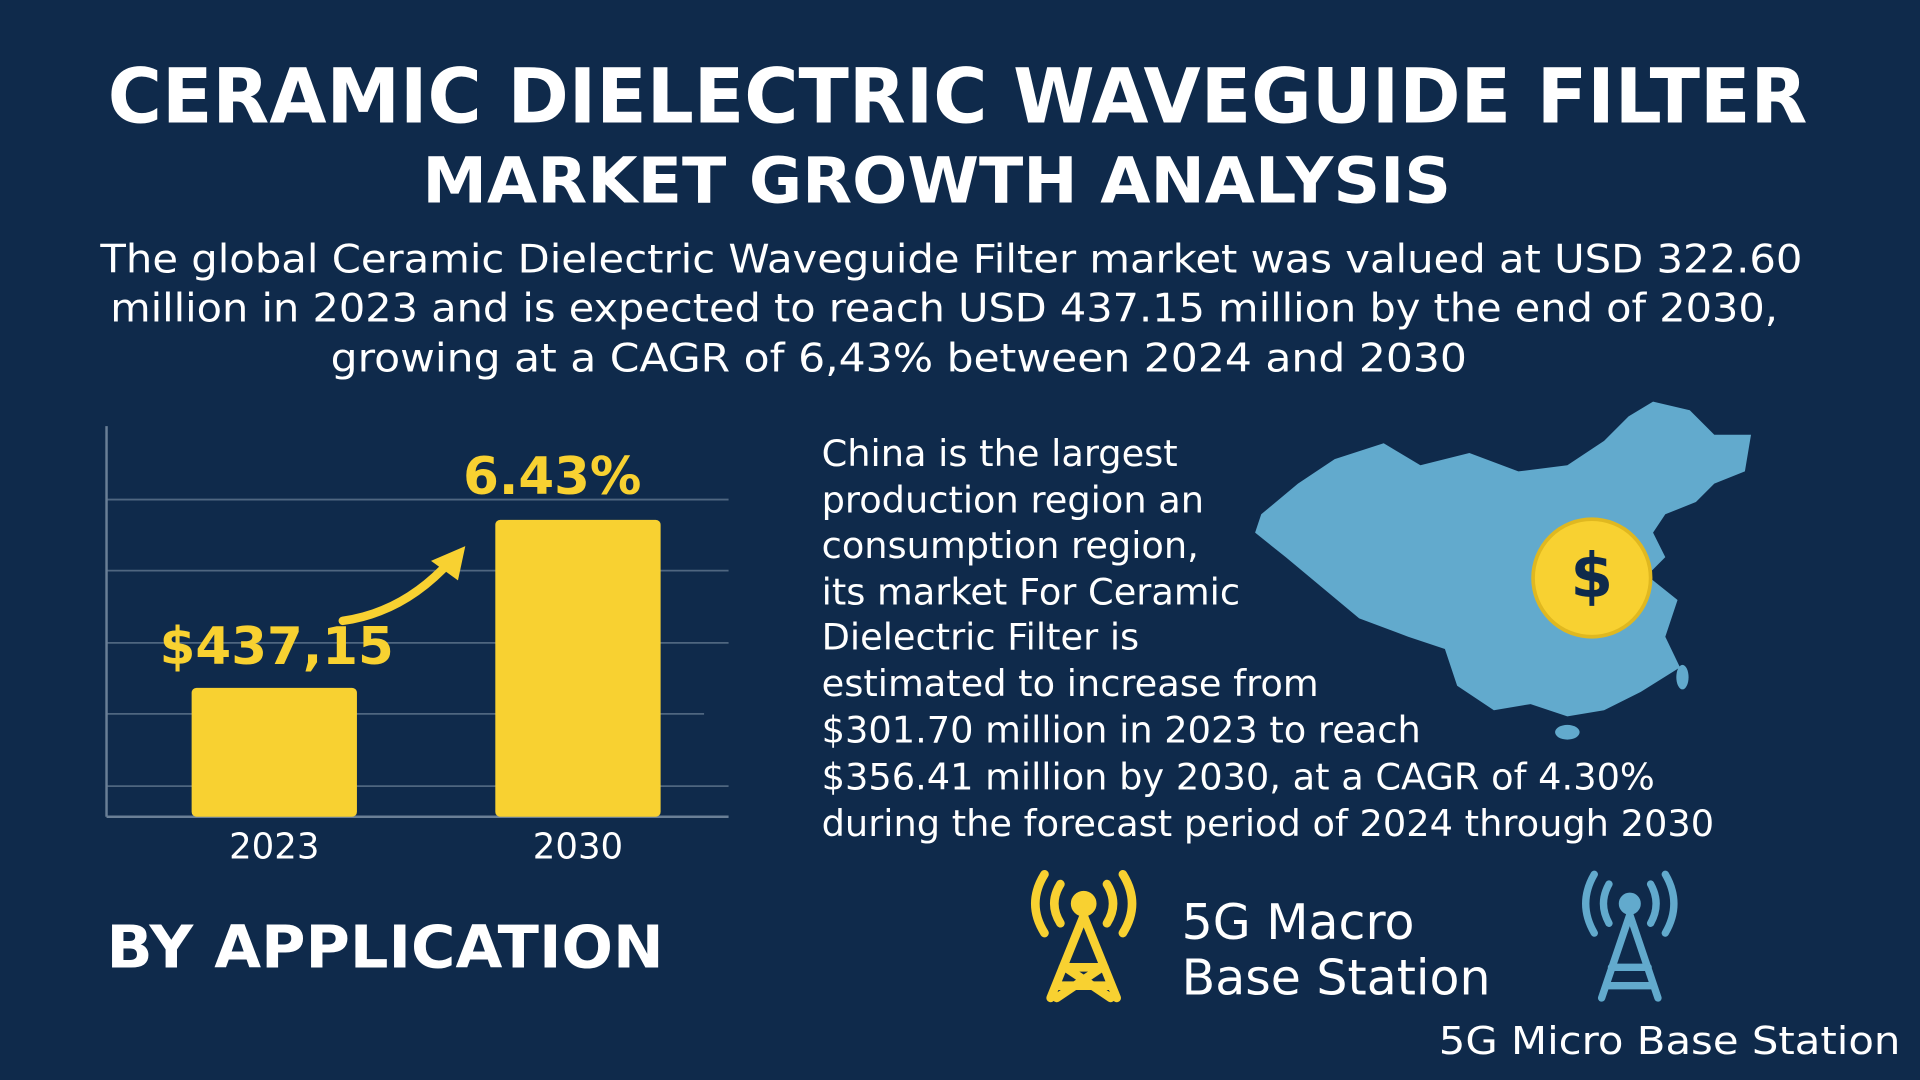 The height and width of the screenshot is (1080, 1920). Describe the element at coordinates (1670, 1041) in the screenshot. I see `application-label: 5G Micro Base Station` at that location.